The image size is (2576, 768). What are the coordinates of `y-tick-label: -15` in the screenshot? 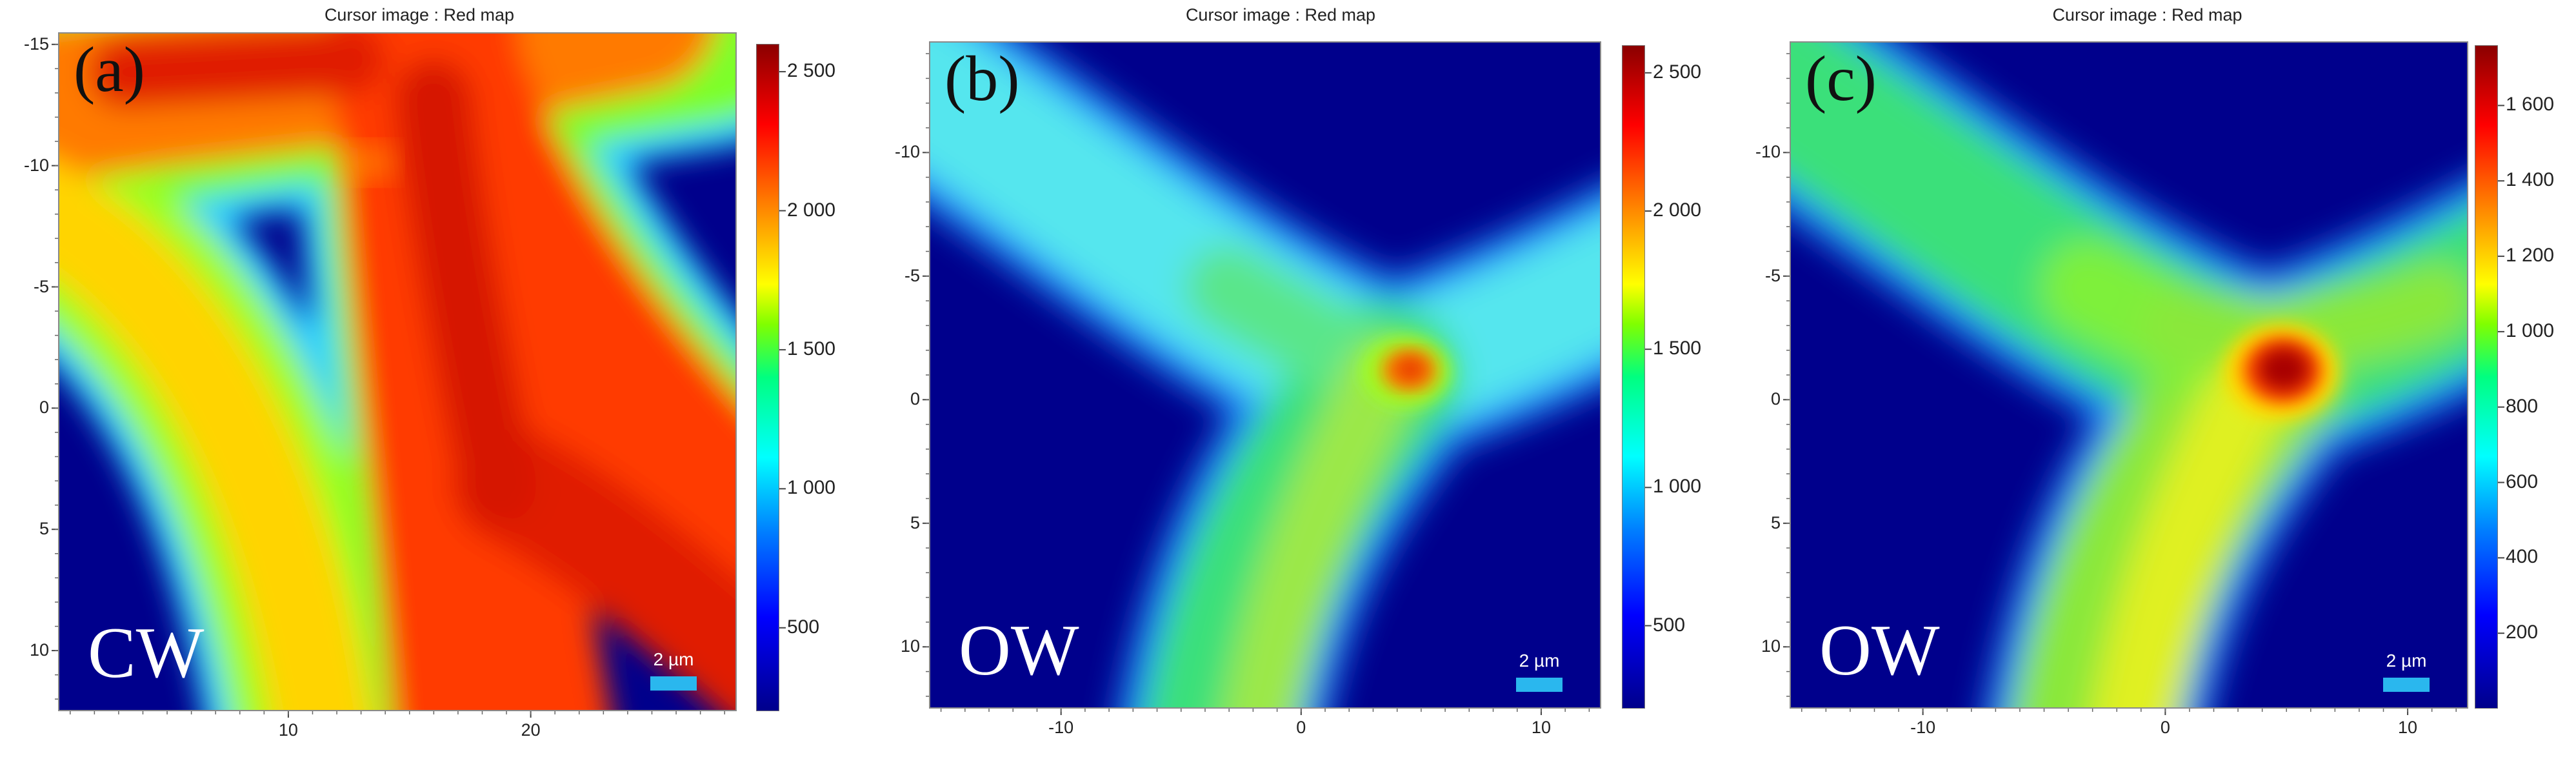 It's located at (36, 44).